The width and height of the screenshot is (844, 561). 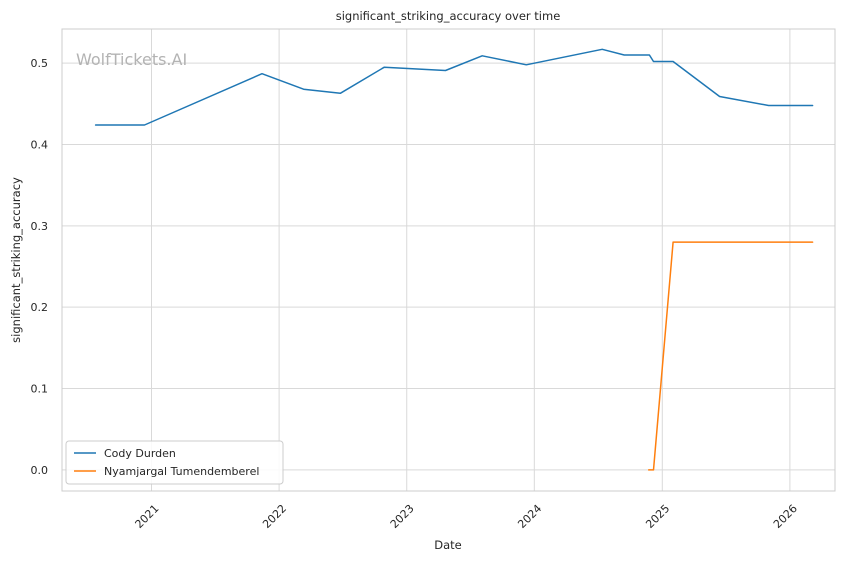 What do you see at coordinates (140, 453) in the screenshot?
I see `legend-label-cody-durden: Cody Durden` at bounding box center [140, 453].